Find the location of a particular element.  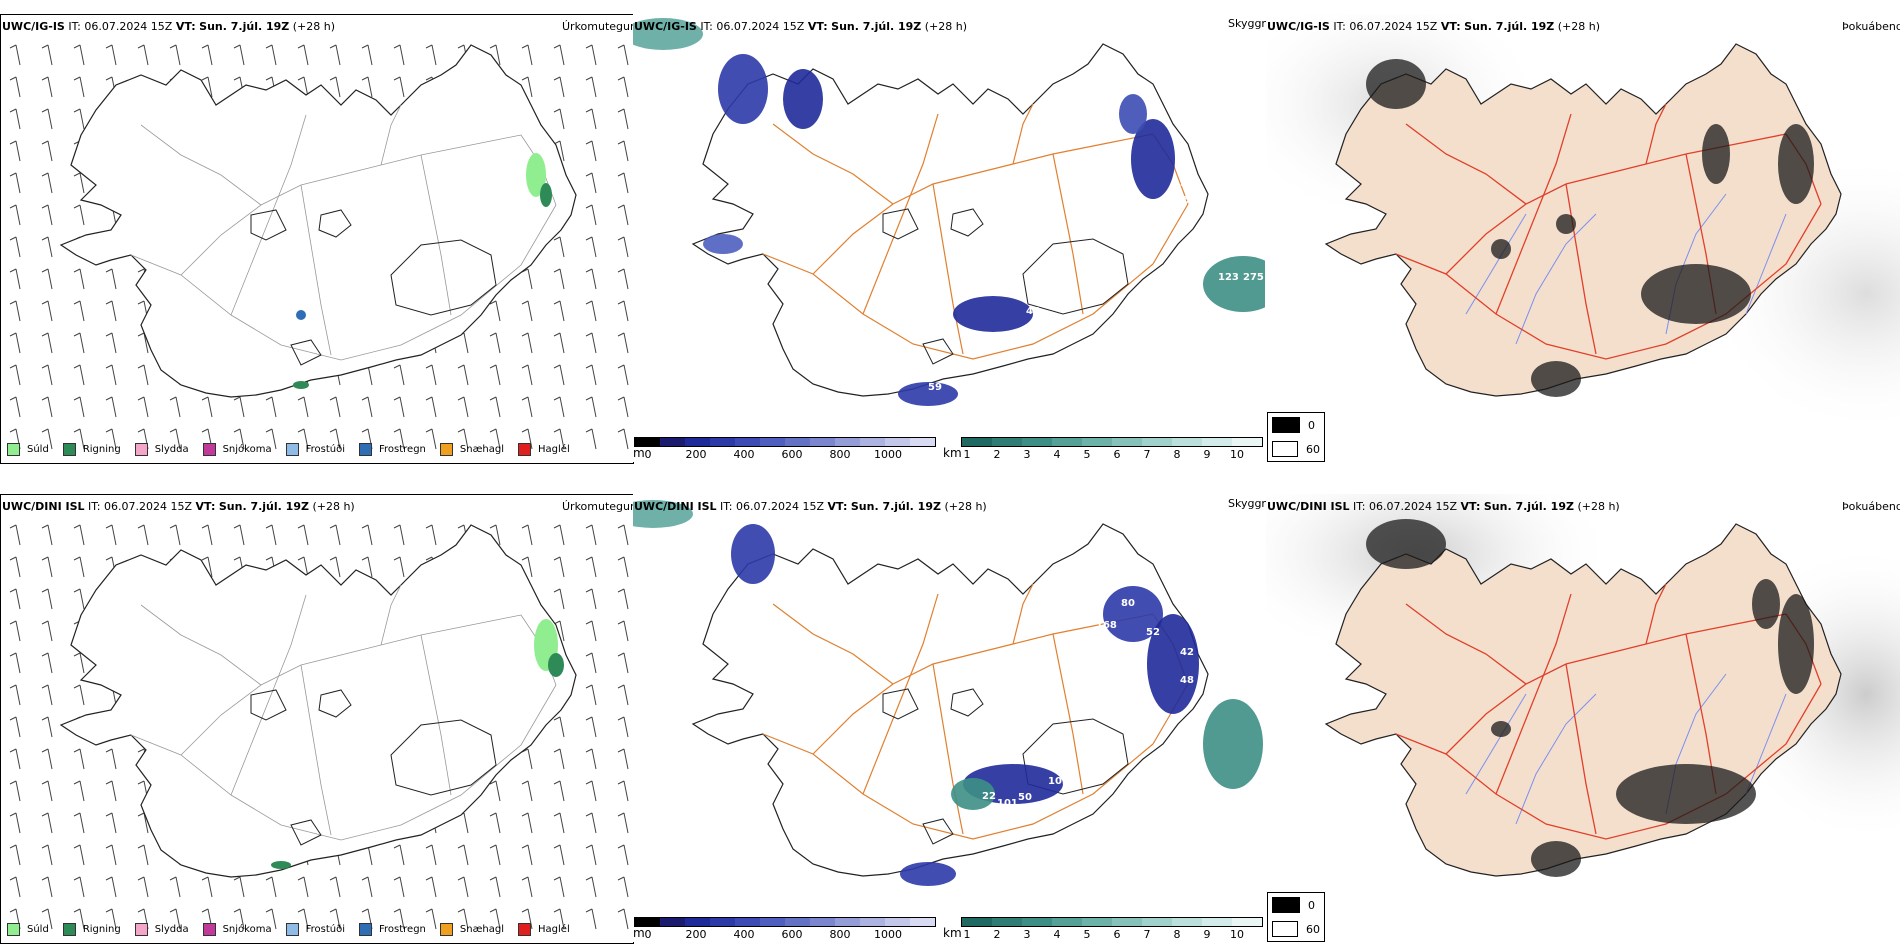

legend-swatch is located at coordinates (365, 449).